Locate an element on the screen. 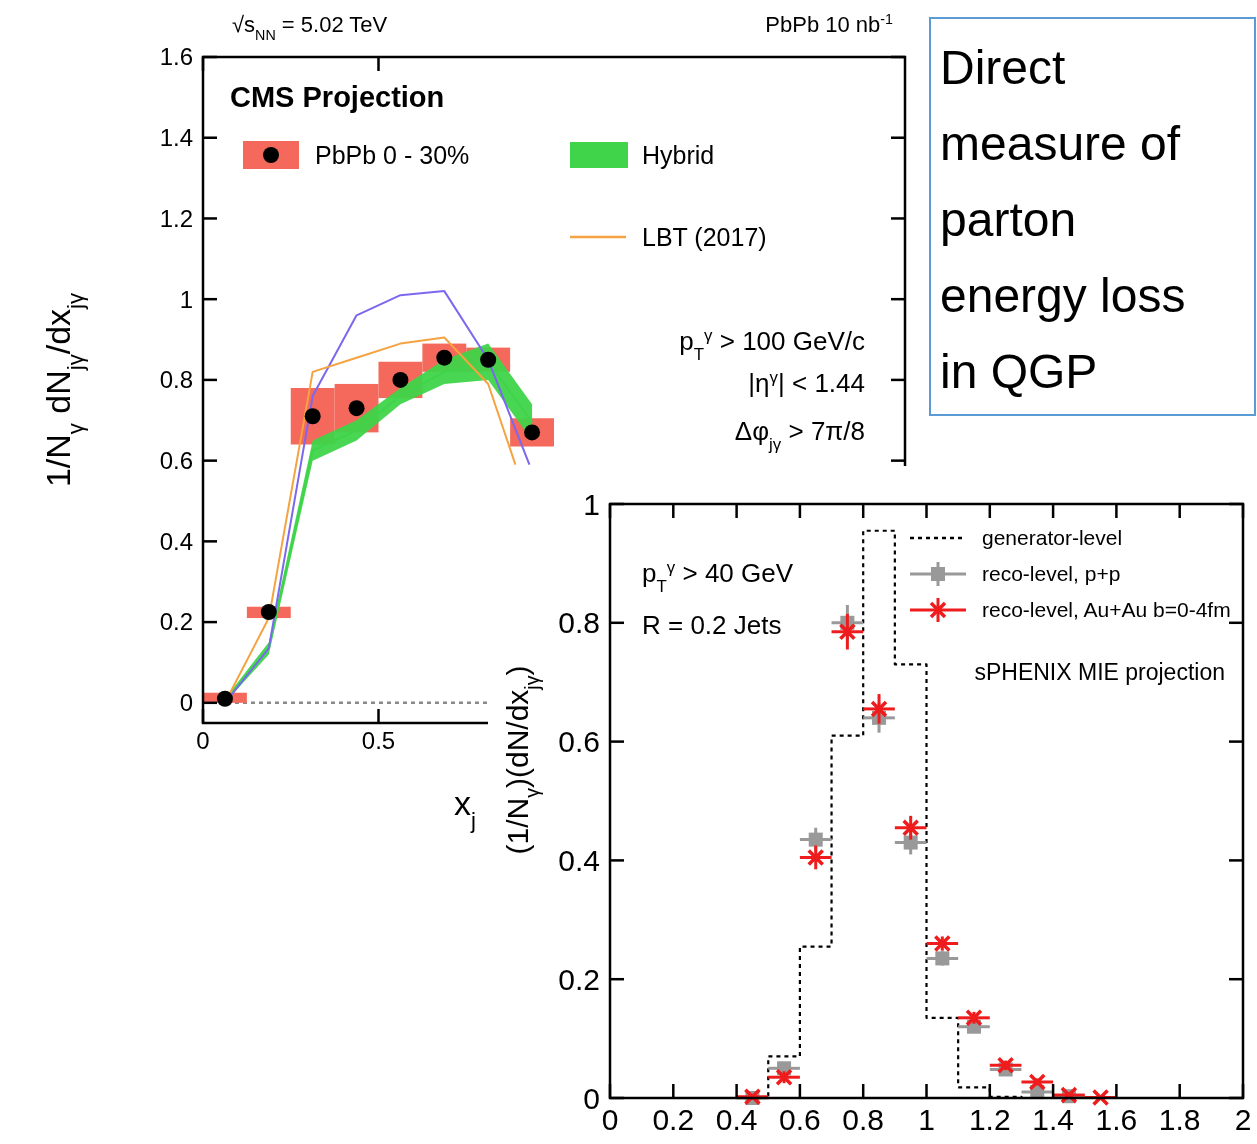  legend-label: generator-level is located at coordinates (1052, 538).